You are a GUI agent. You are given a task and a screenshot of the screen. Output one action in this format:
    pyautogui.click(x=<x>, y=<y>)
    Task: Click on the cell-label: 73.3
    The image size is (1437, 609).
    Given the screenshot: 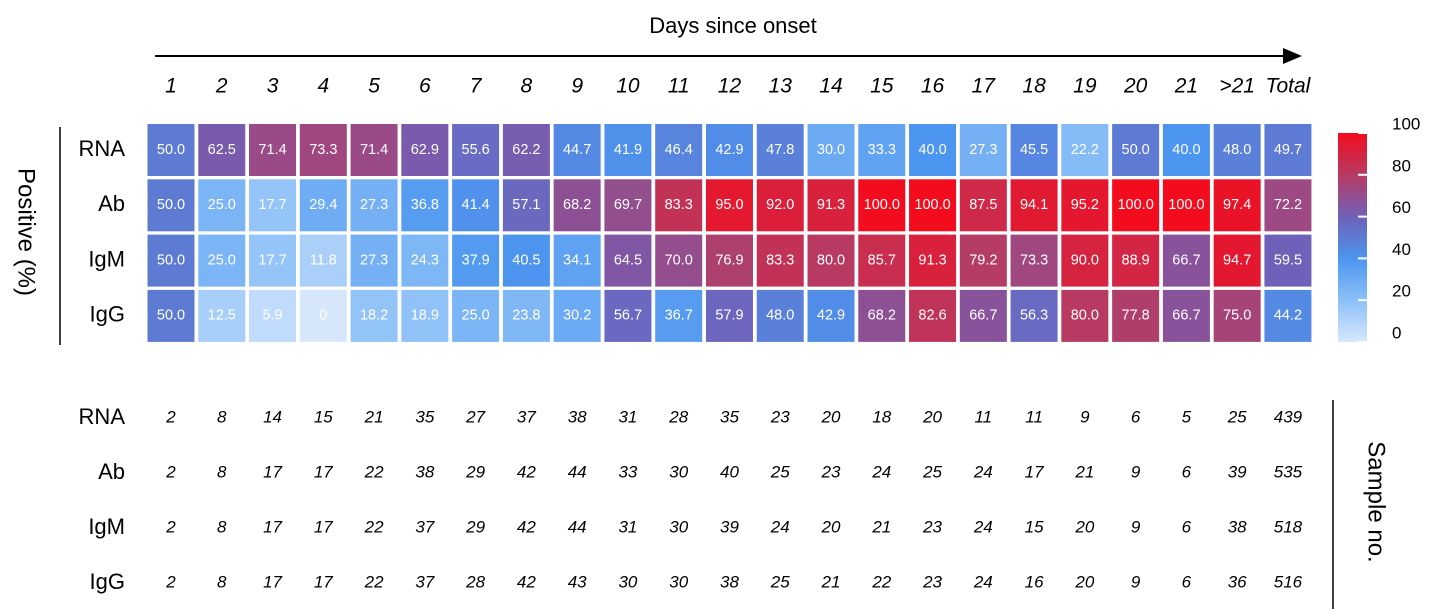 What is the action you would take?
    pyautogui.click(x=323, y=150)
    